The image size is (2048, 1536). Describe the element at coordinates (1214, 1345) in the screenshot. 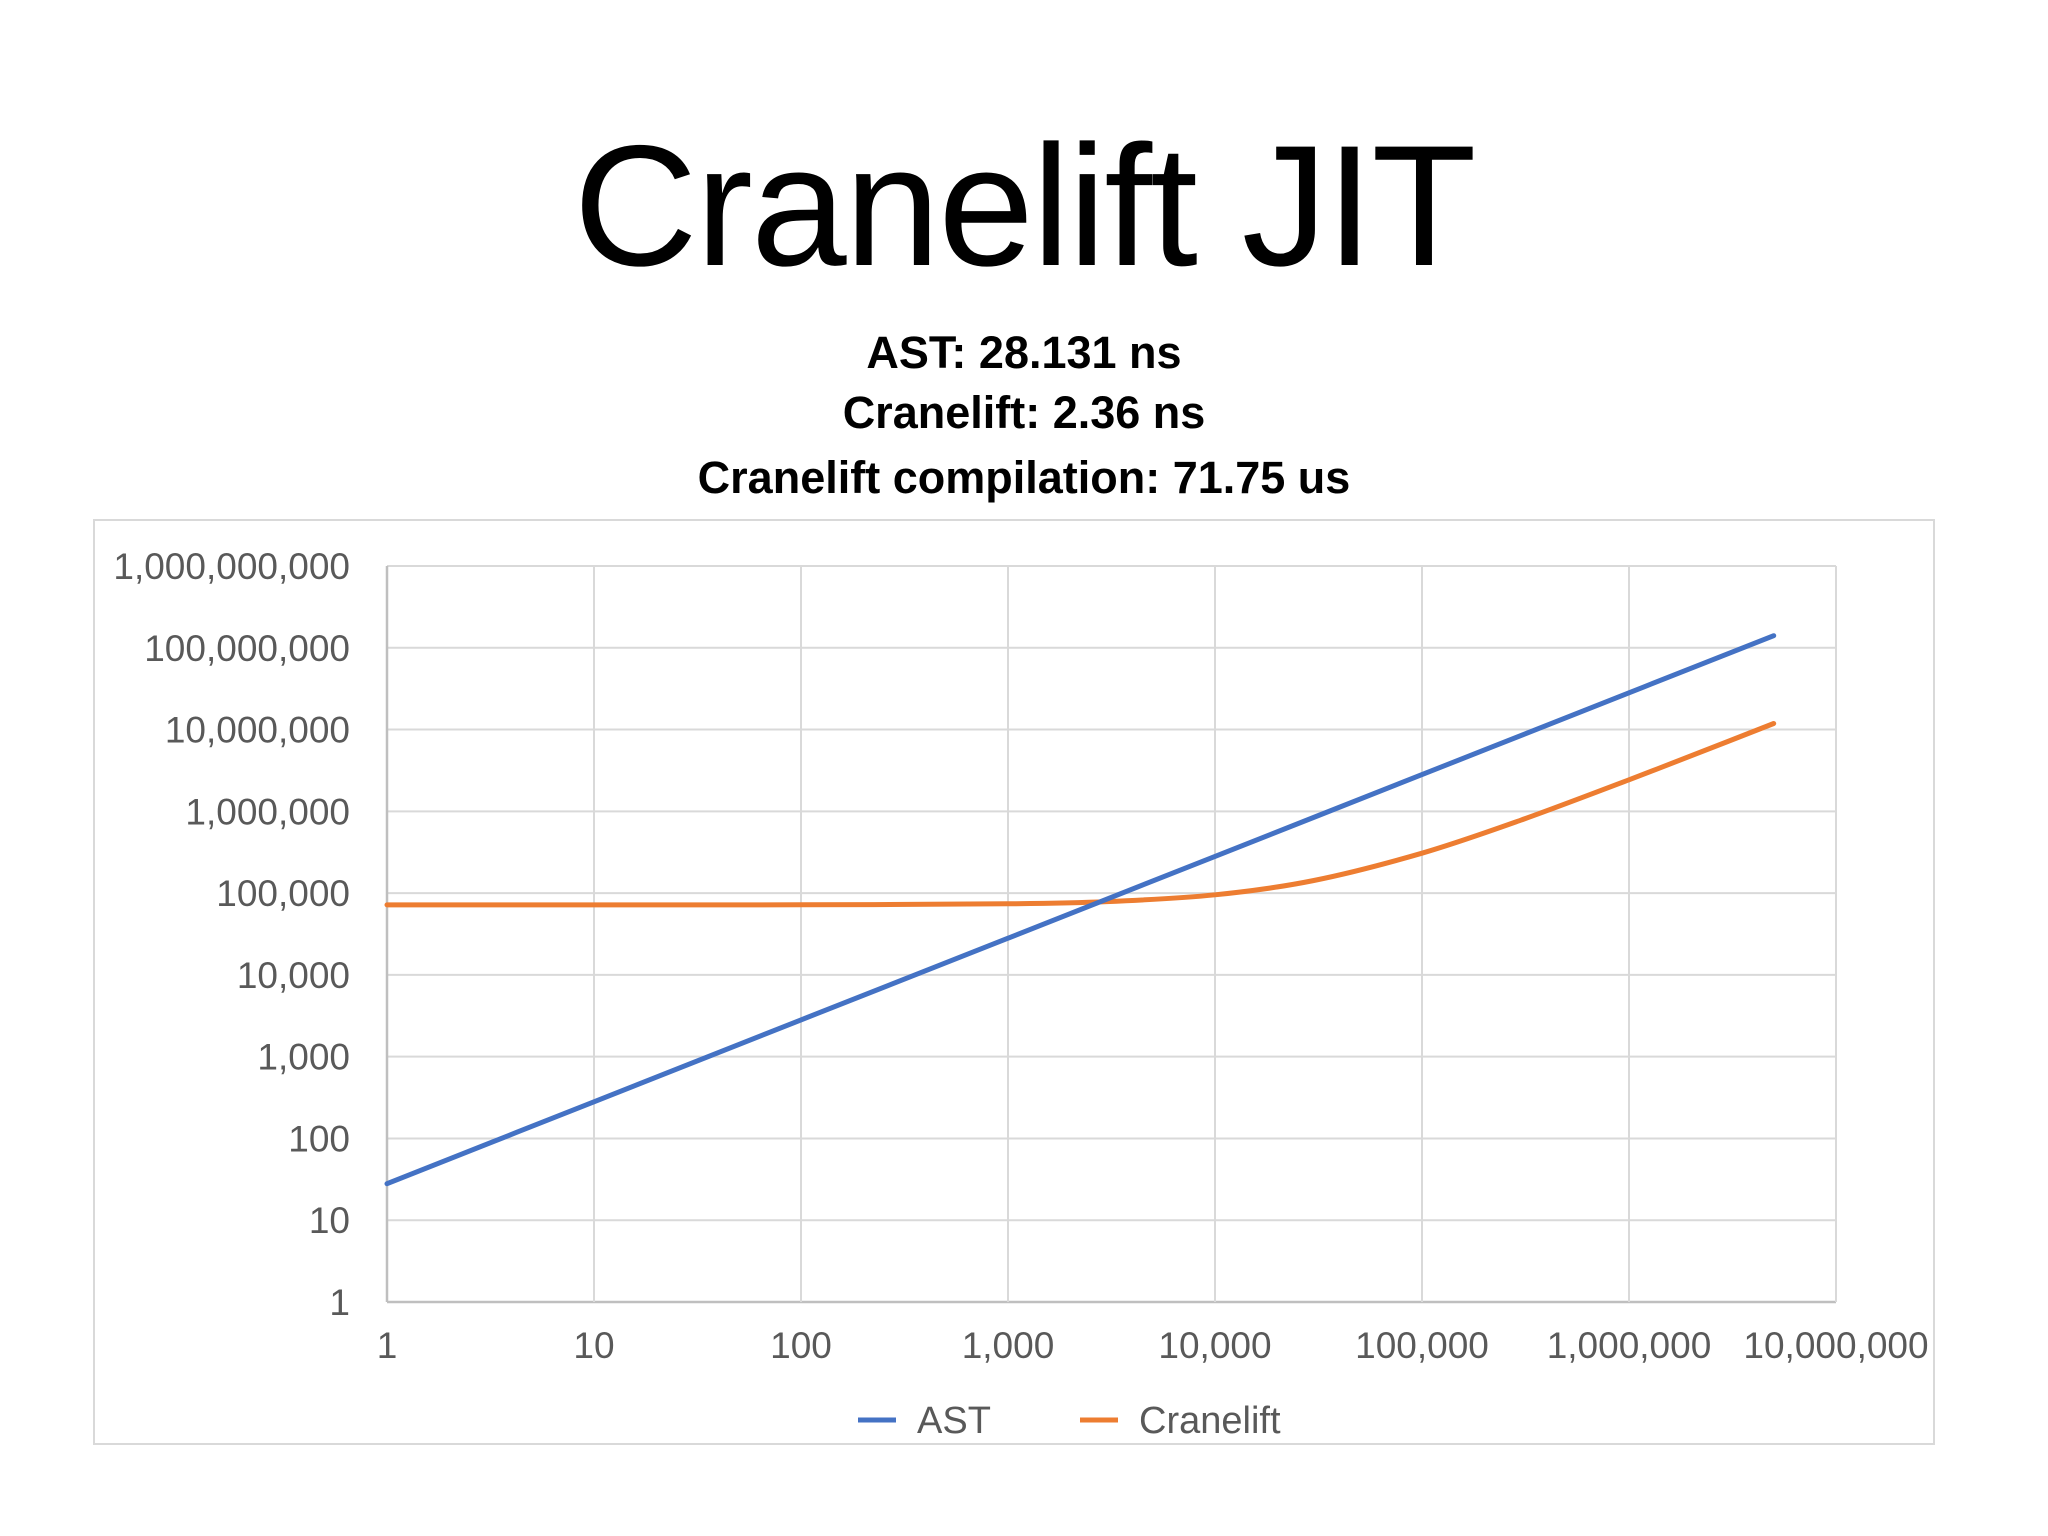

I see `x-tick-label: 10,000` at that location.